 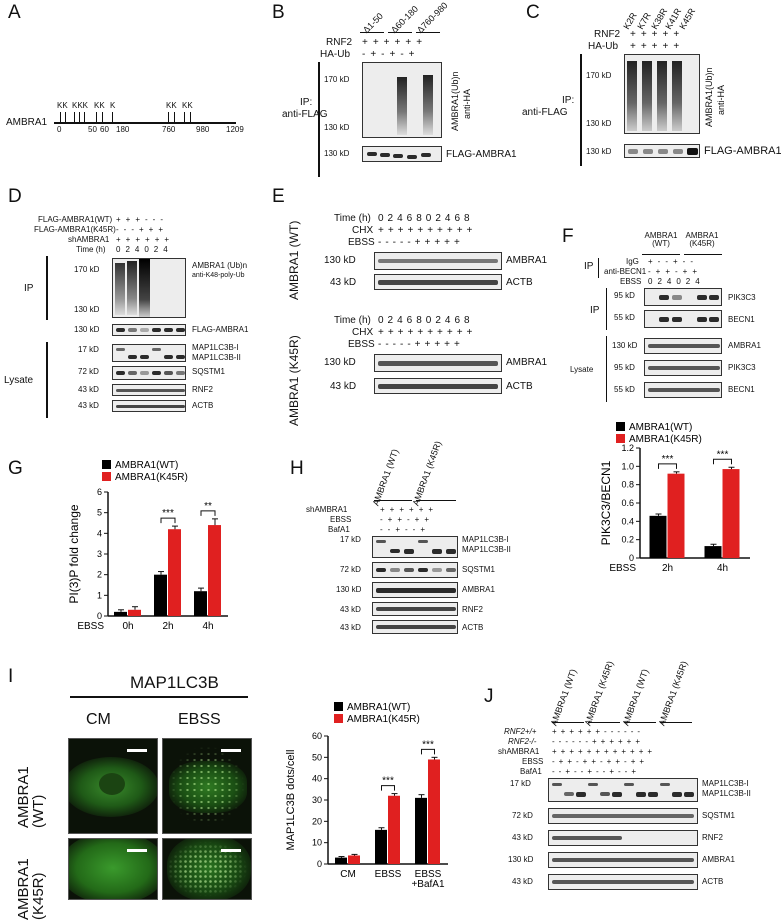 What do you see at coordinates (415, 547) in the screenshot?
I see `lc3-blot` at bounding box center [415, 547].